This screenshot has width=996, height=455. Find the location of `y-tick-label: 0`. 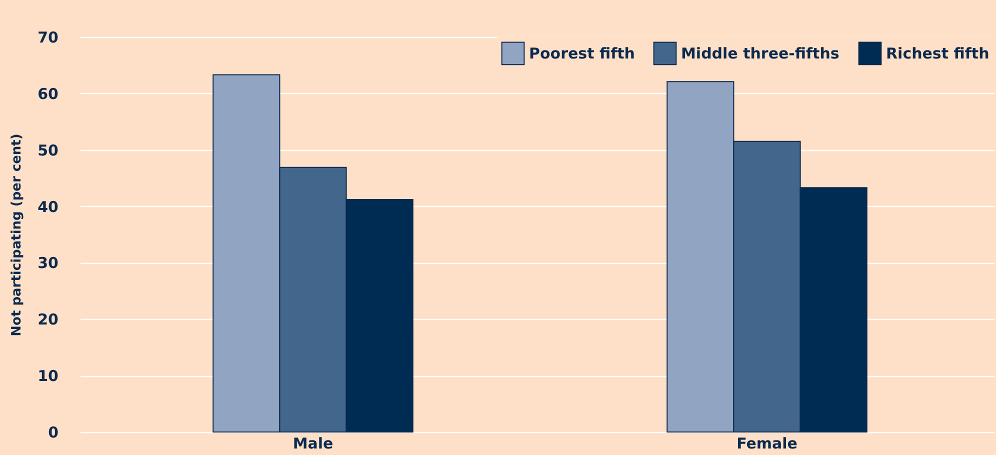

y-tick-label: 0 is located at coordinates (53, 433).